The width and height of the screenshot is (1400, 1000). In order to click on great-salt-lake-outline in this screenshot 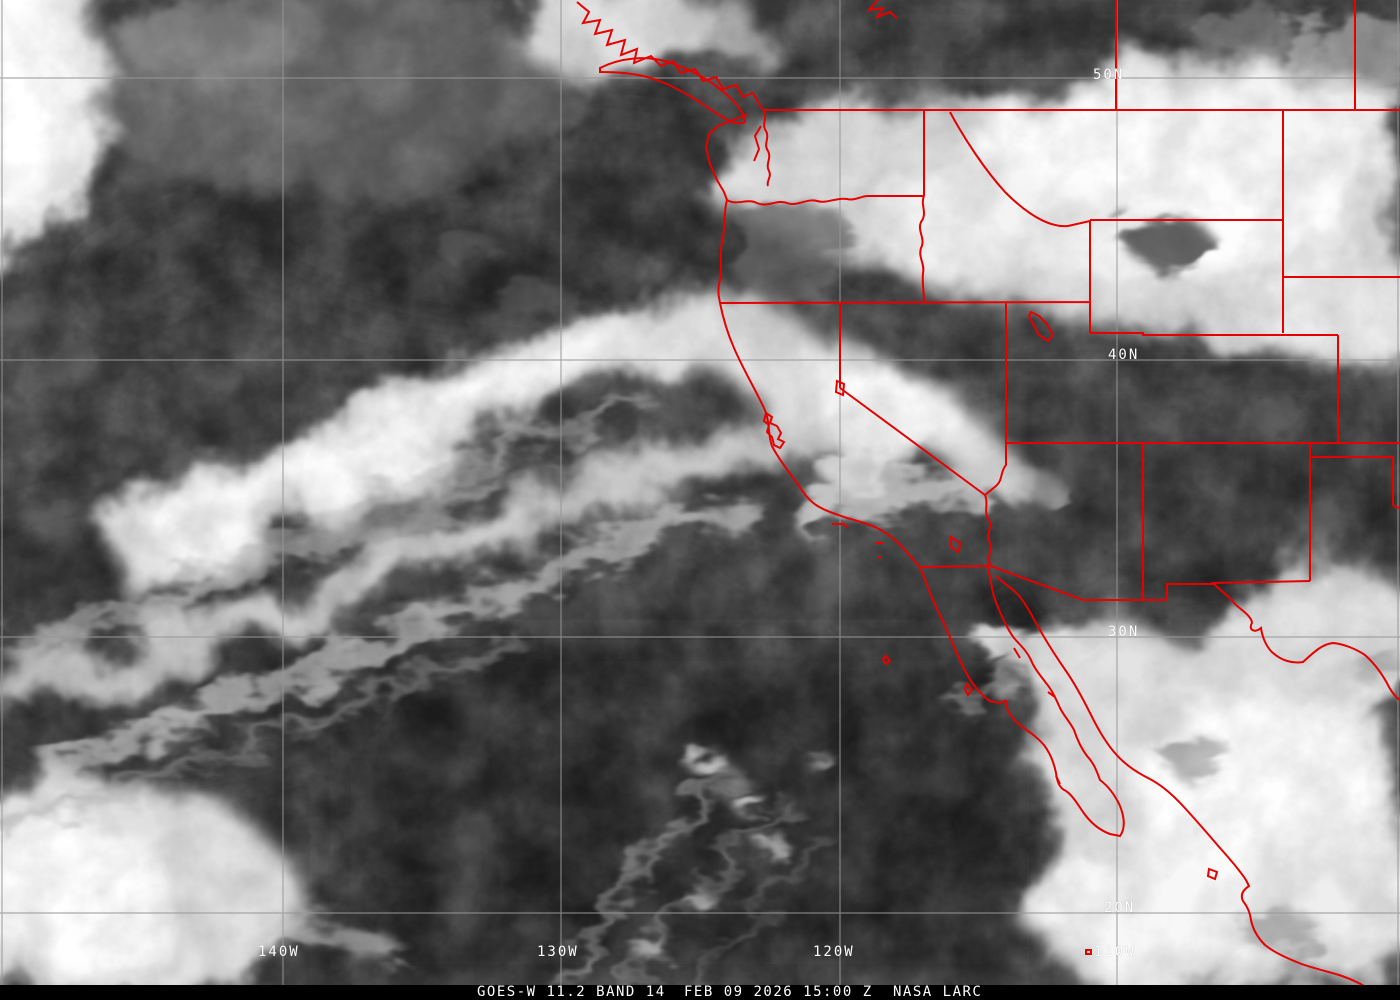, I will do `click(1041, 326)`.